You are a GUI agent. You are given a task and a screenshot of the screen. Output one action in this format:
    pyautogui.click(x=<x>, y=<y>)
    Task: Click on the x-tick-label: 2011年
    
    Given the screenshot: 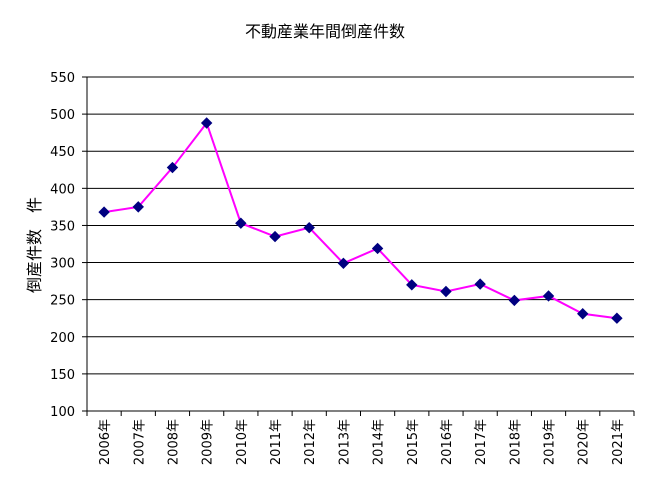 What is the action you would take?
    pyautogui.click(x=276, y=442)
    